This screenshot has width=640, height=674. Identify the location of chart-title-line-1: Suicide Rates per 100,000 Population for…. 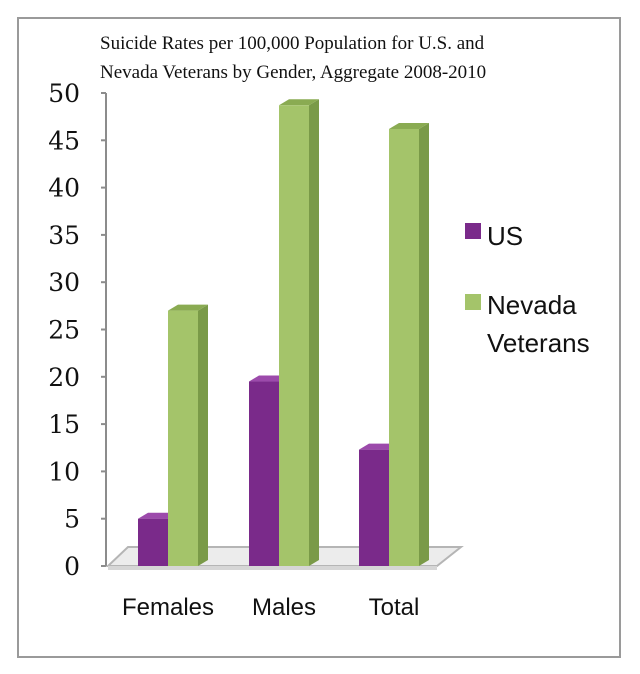
(292, 43).